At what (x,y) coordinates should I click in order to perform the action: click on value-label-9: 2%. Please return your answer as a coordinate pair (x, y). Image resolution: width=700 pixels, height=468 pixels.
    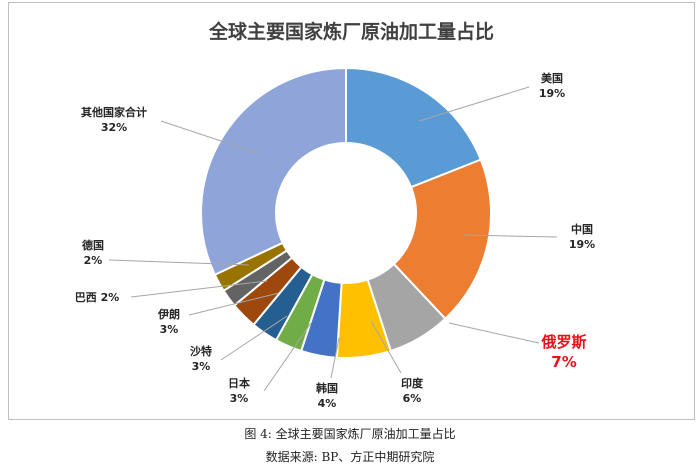
    Looking at the image, I should click on (93, 260).